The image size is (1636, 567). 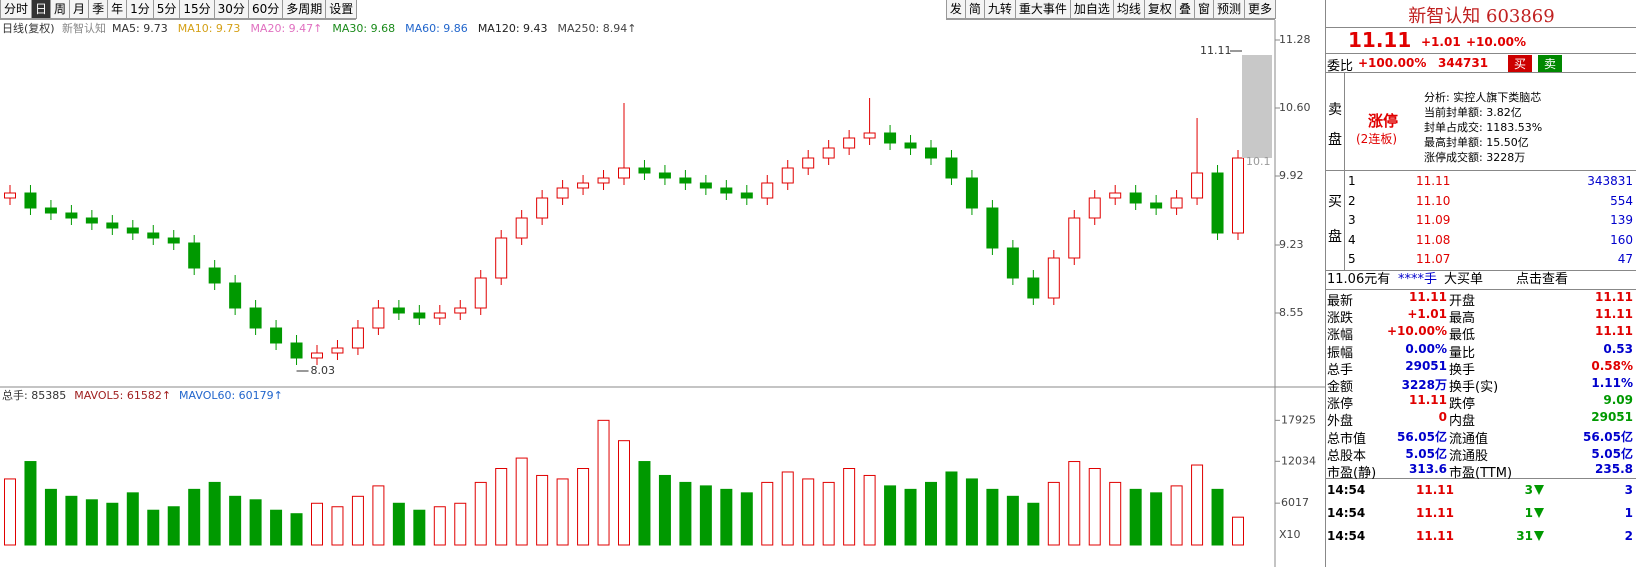 I want to click on limit-up: 涨停, so click(x=1383, y=121).